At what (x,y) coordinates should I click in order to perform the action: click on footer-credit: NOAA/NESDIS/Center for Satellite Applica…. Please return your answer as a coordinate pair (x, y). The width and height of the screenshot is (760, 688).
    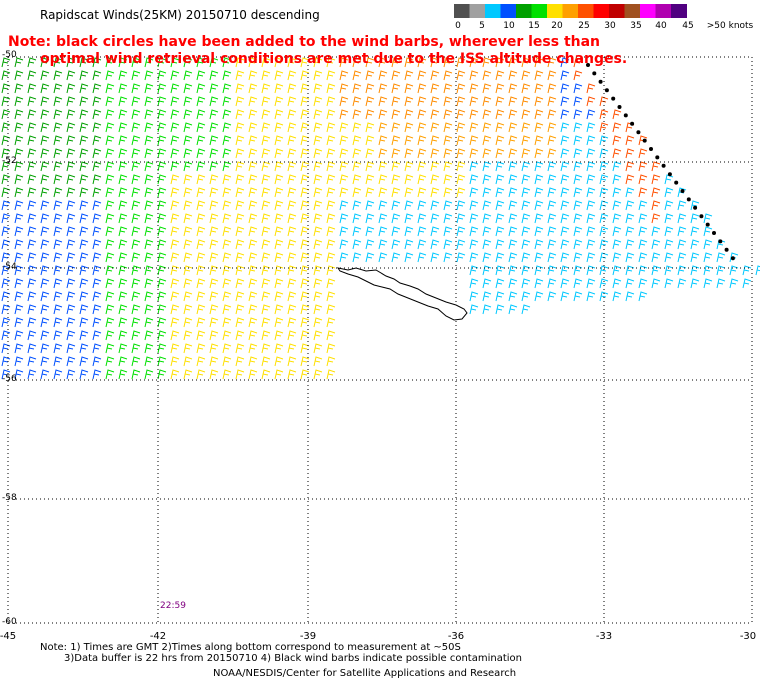
    Looking at the image, I should click on (365, 673).